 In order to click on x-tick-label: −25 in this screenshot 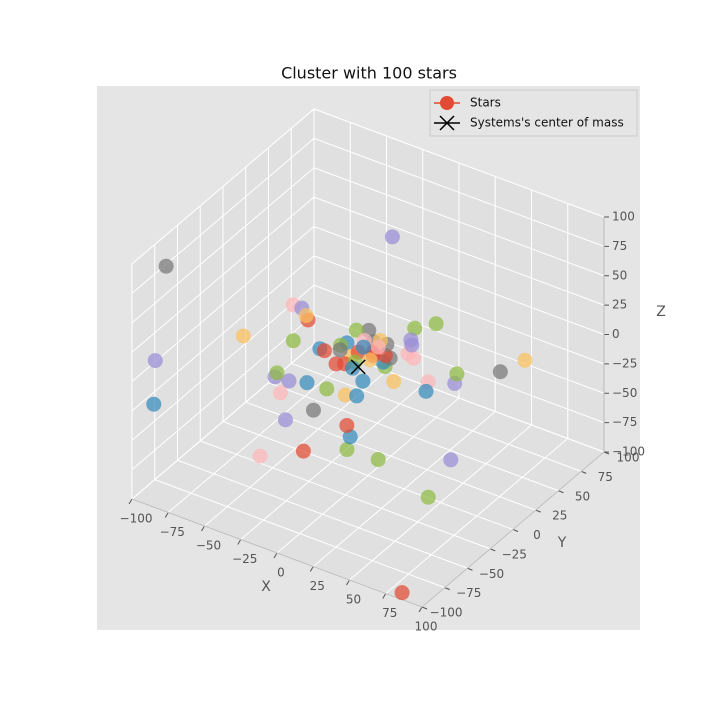, I will do `click(244, 559)`.